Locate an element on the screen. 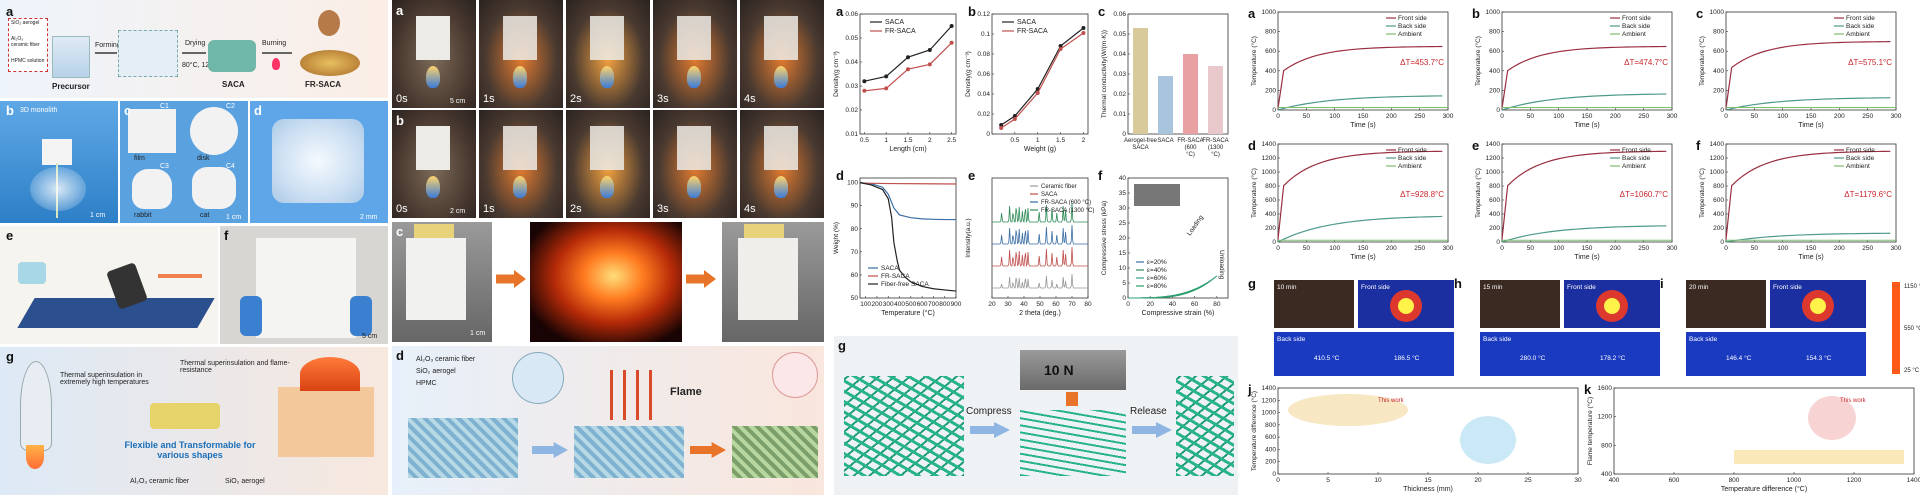 Image resolution: width=1920 pixels, height=495 pixels. legend-label: Ceramic fiber is located at coordinates (1059, 187).